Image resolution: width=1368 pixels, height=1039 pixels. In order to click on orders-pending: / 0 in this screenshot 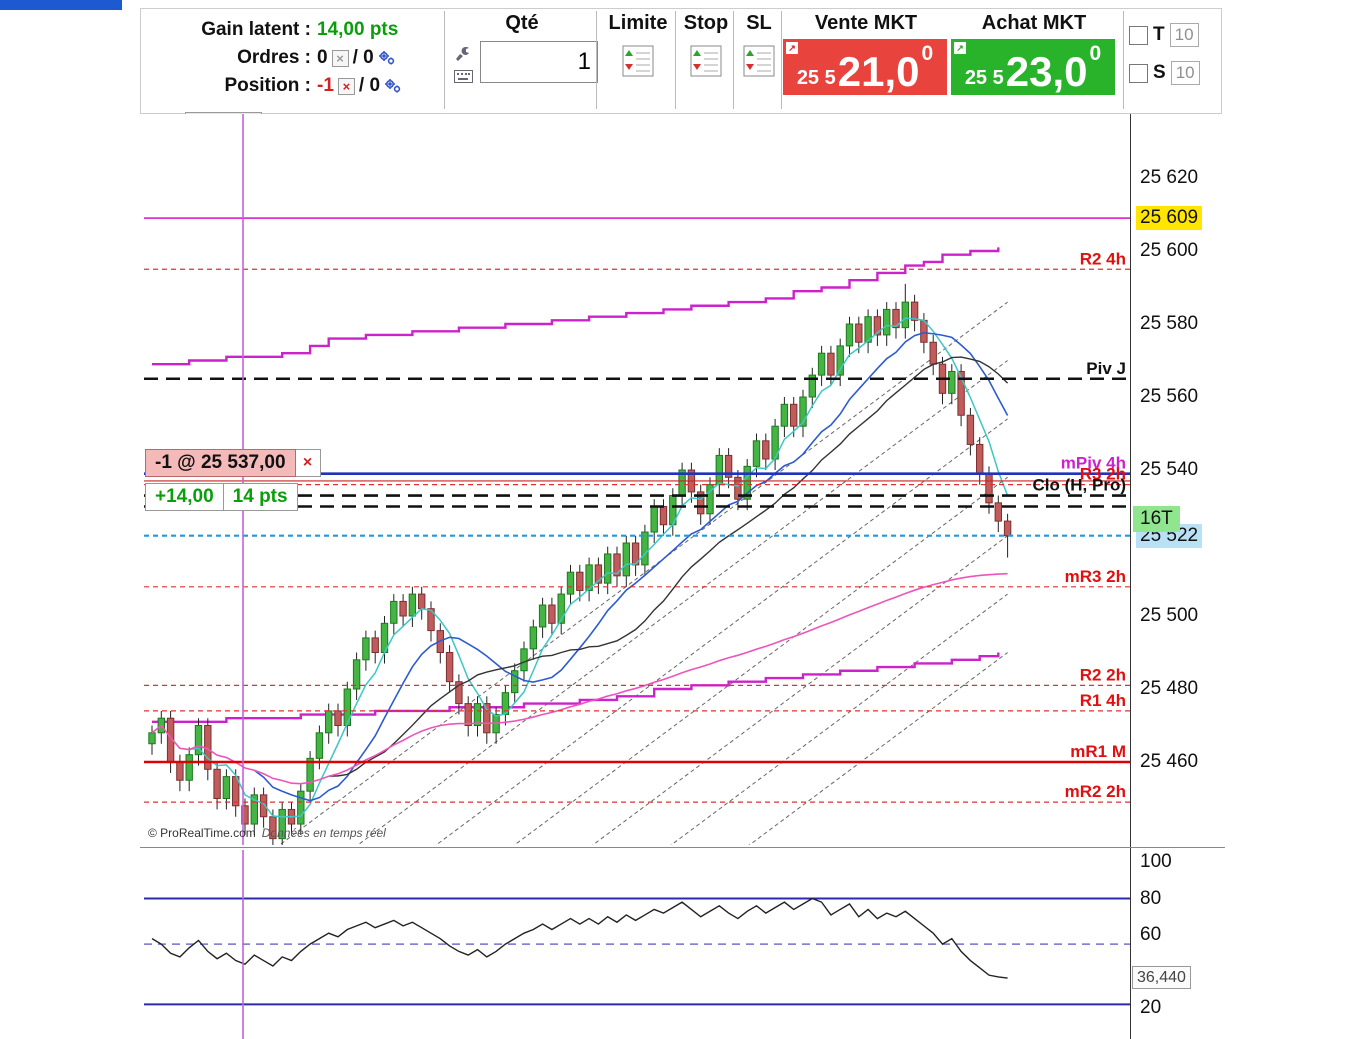, I will do `click(363, 57)`.